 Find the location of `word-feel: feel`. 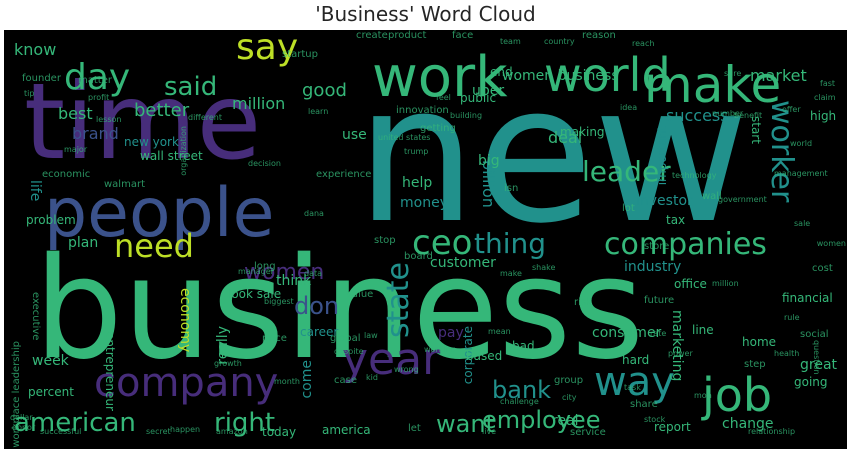

word-feel: feel is located at coordinates (443, 97).